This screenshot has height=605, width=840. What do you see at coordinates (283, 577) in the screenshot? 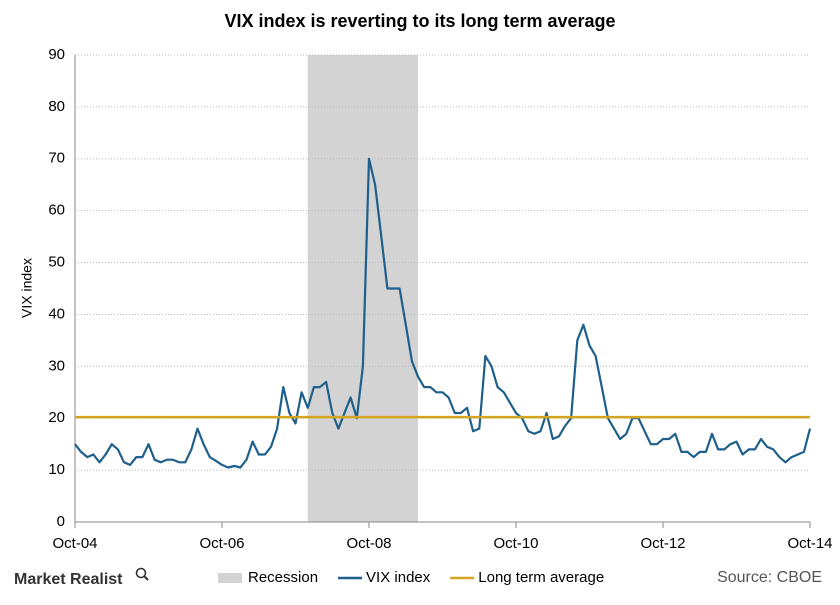
I see `legend-label: Recession` at bounding box center [283, 577].